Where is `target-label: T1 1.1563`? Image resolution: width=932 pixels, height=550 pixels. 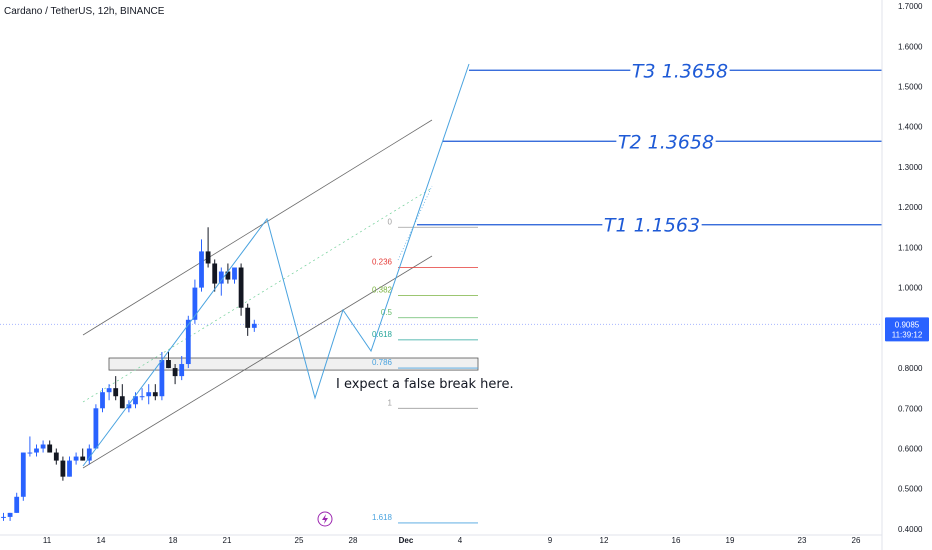
target-label: T1 1.1563 is located at coordinates (652, 226).